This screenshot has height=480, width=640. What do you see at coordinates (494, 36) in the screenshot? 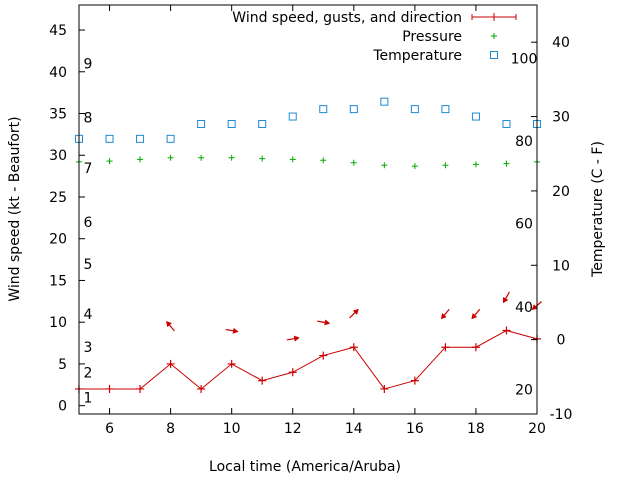
I see `legend-marker-pressure` at bounding box center [494, 36].